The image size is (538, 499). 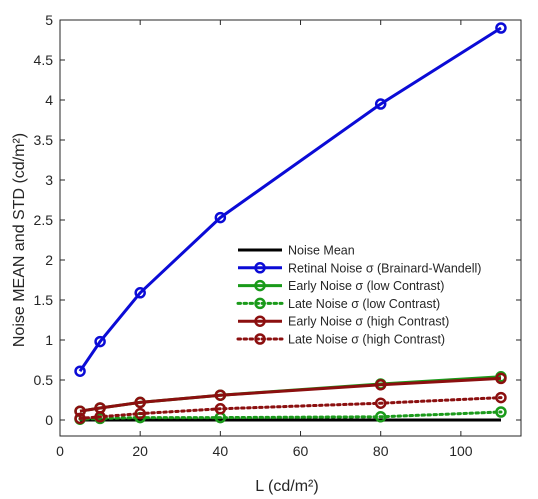 I want to click on legend-entry-label: Early Noise σ (high Contrast), so click(x=368, y=322).